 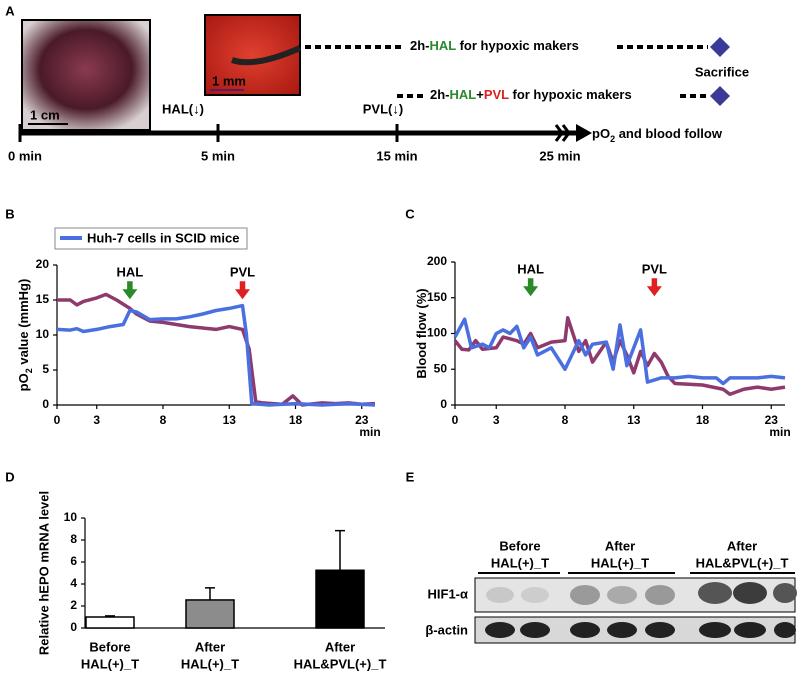 I want to click on group-label: Before, so click(x=519, y=545).